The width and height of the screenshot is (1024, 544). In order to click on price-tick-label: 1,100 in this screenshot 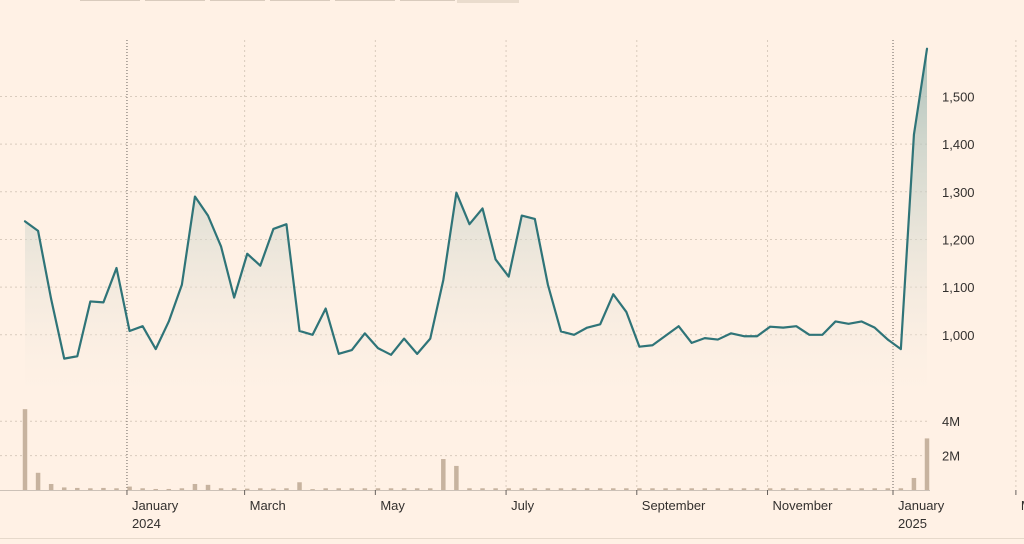, I will do `click(958, 287)`.